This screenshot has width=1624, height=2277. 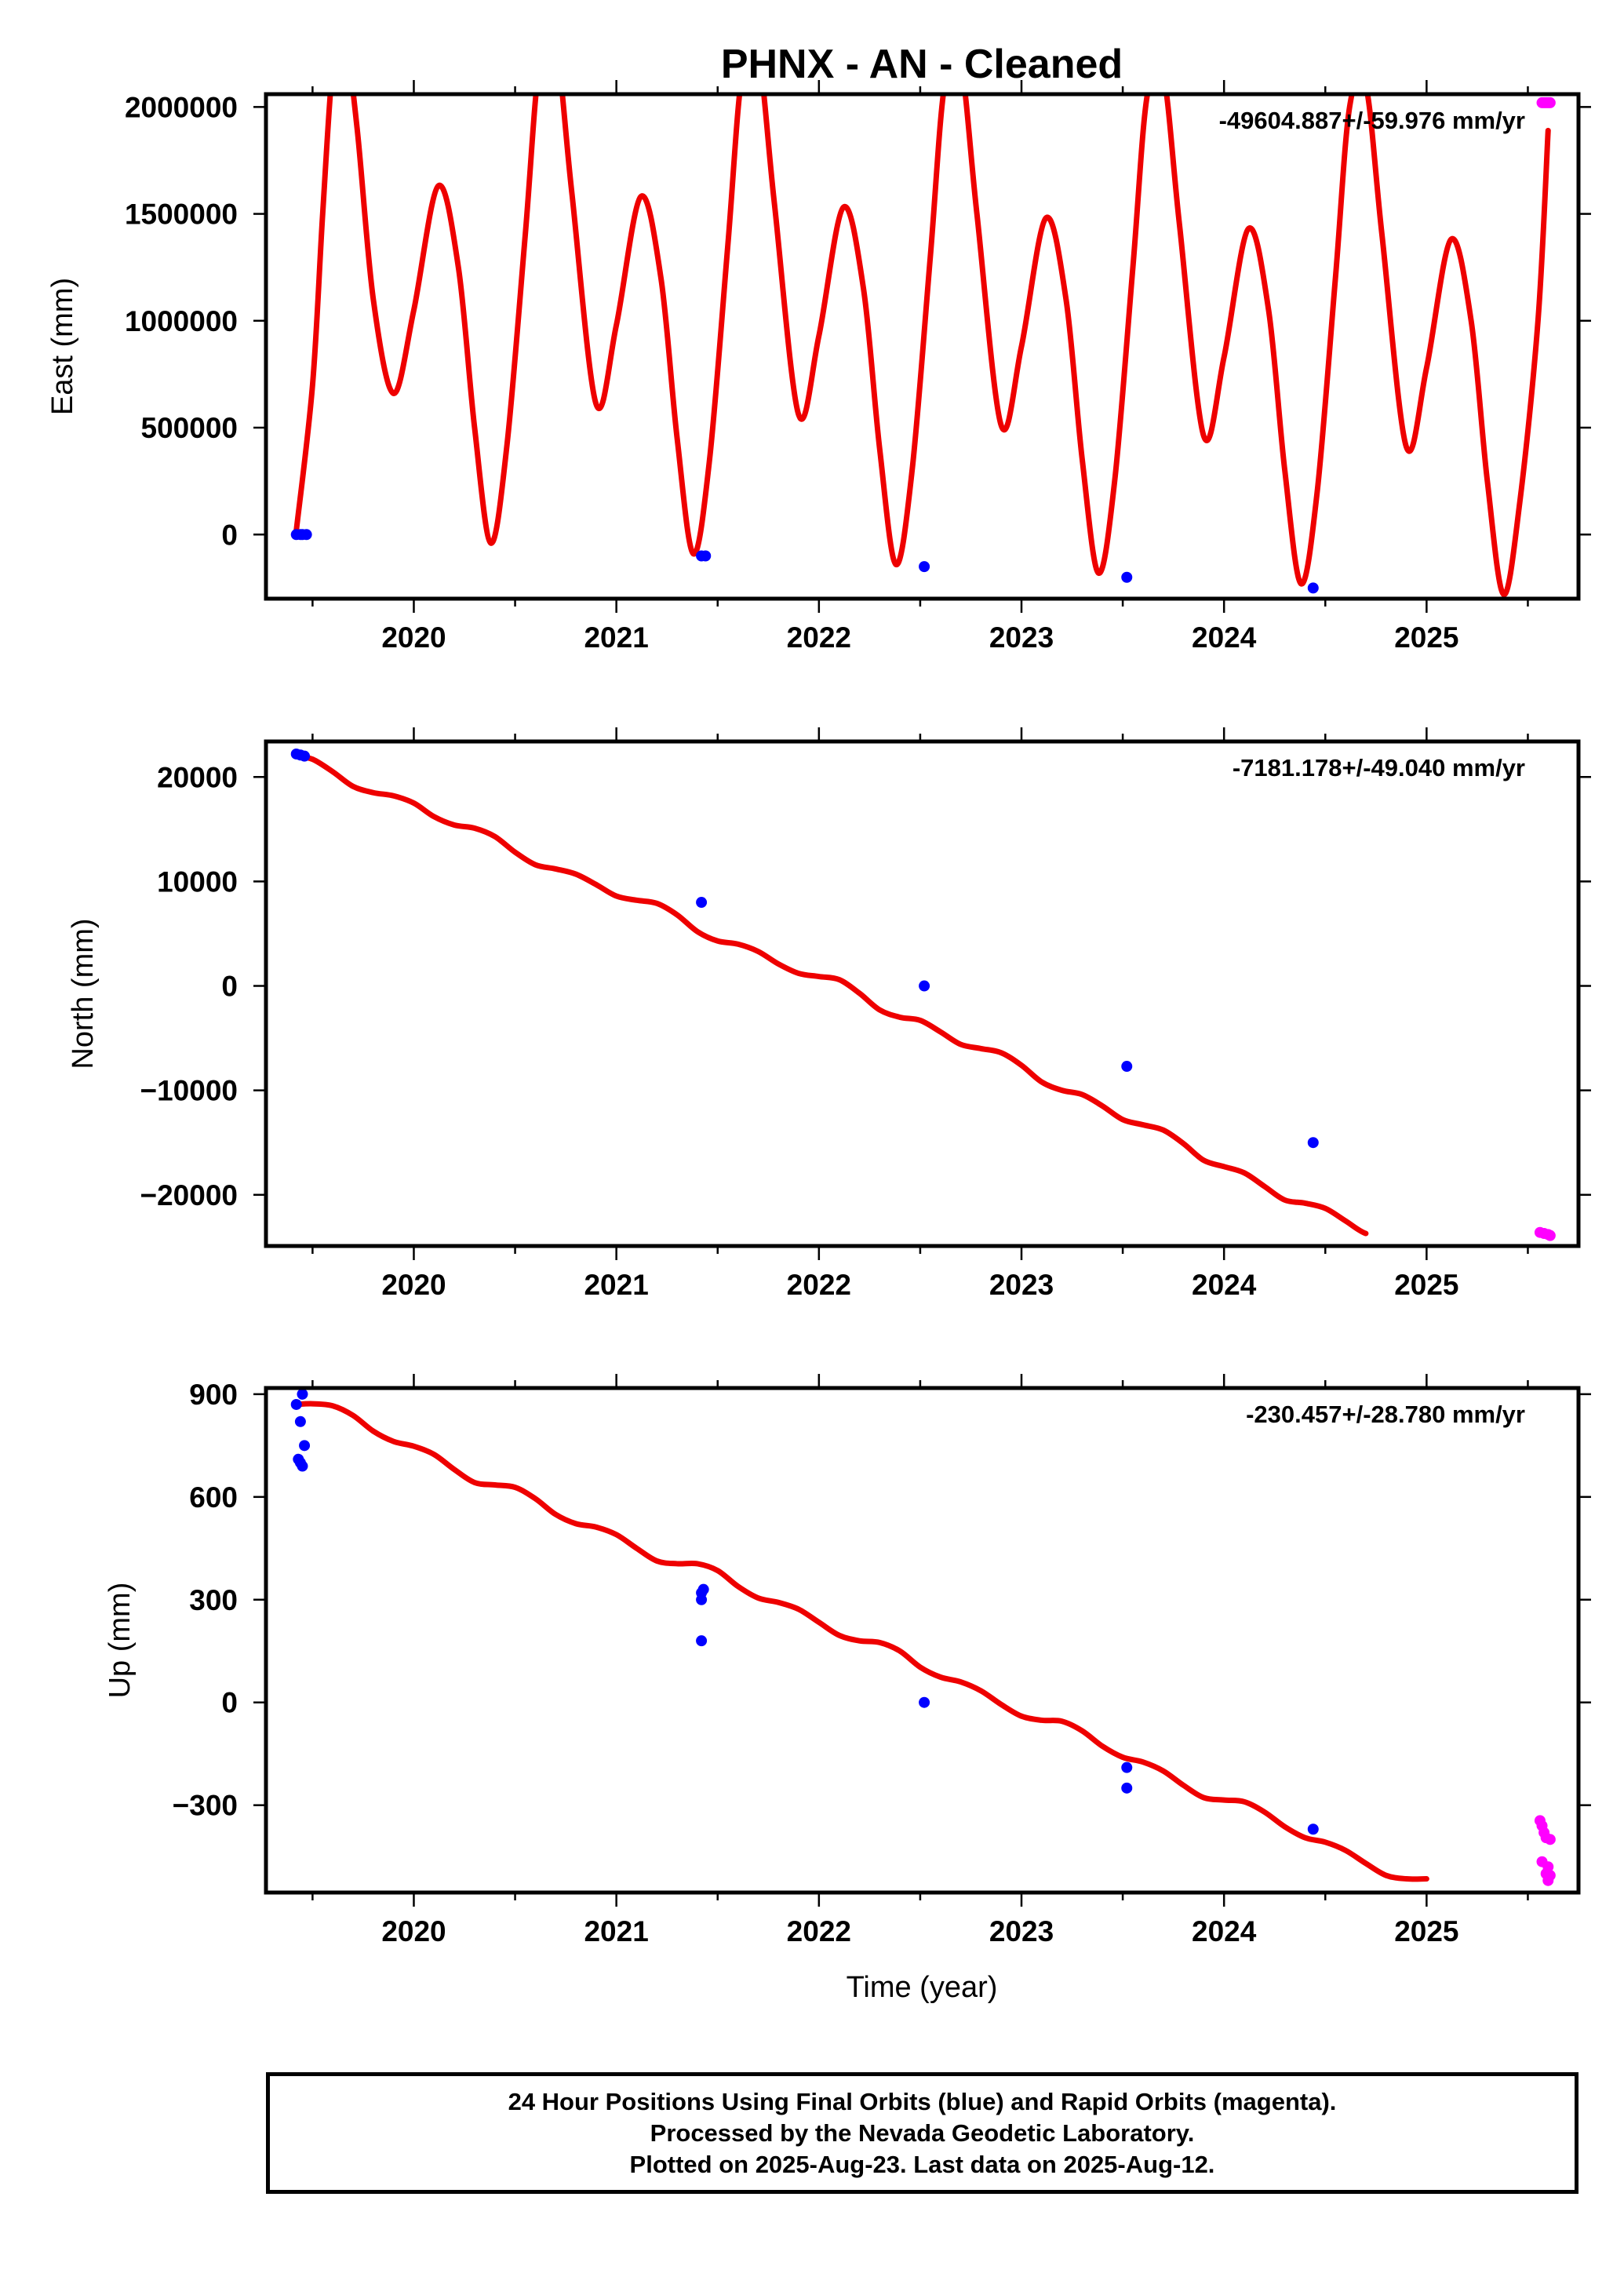 What do you see at coordinates (1426, 1285) in the screenshot?
I see `north-x-tick-label: 2025` at bounding box center [1426, 1285].